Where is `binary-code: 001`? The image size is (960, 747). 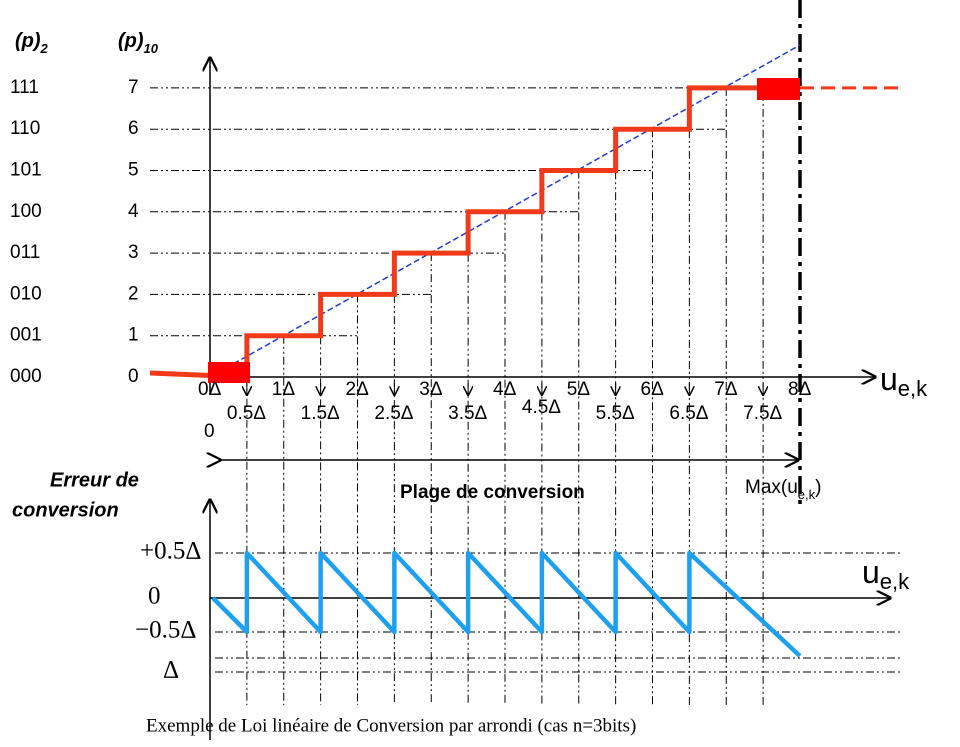 binary-code: 001 is located at coordinates (26, 335).